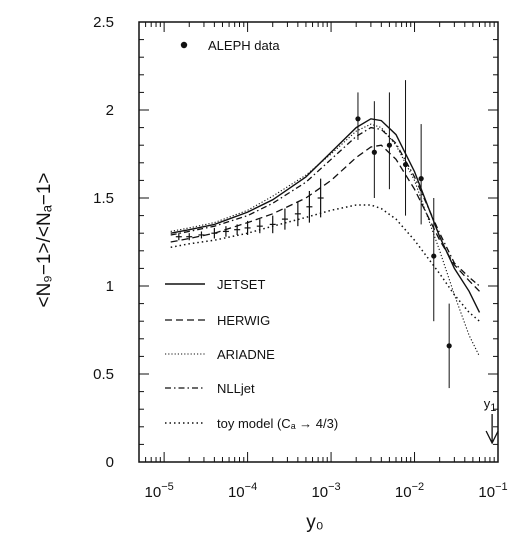  I want to click on y-tick-label: 0, so click(110, 462).